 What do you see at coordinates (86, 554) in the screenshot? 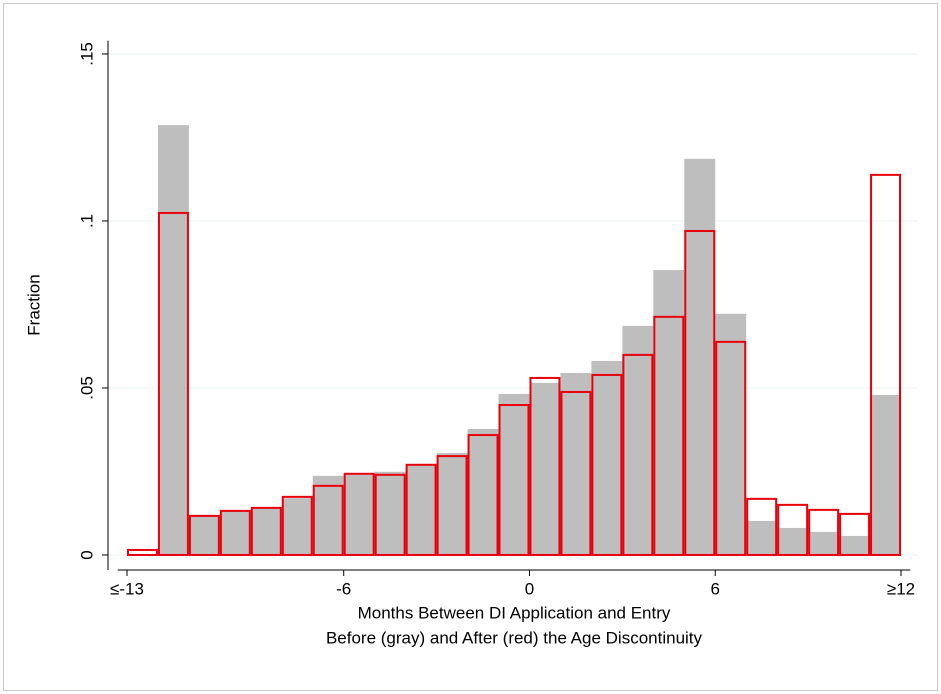
I see `y-tick-label: 0` at bounding box center [86, 554].